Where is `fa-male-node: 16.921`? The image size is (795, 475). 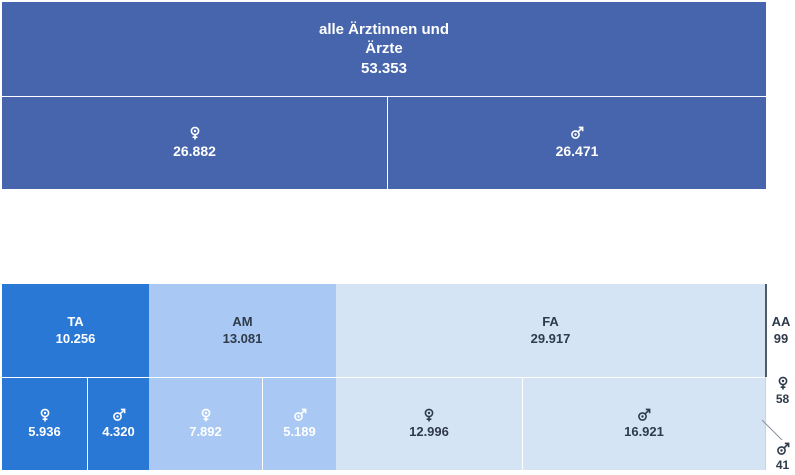 fa-male-node: 16.921 is located at coordinates (643, 423).